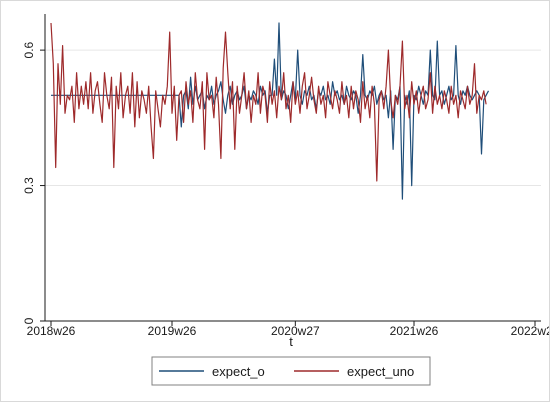 The image size is (550, 402). Describe the element at coordinates (29, 49) in the screenshot. I see `y-tick-label: 0.6` at that location.